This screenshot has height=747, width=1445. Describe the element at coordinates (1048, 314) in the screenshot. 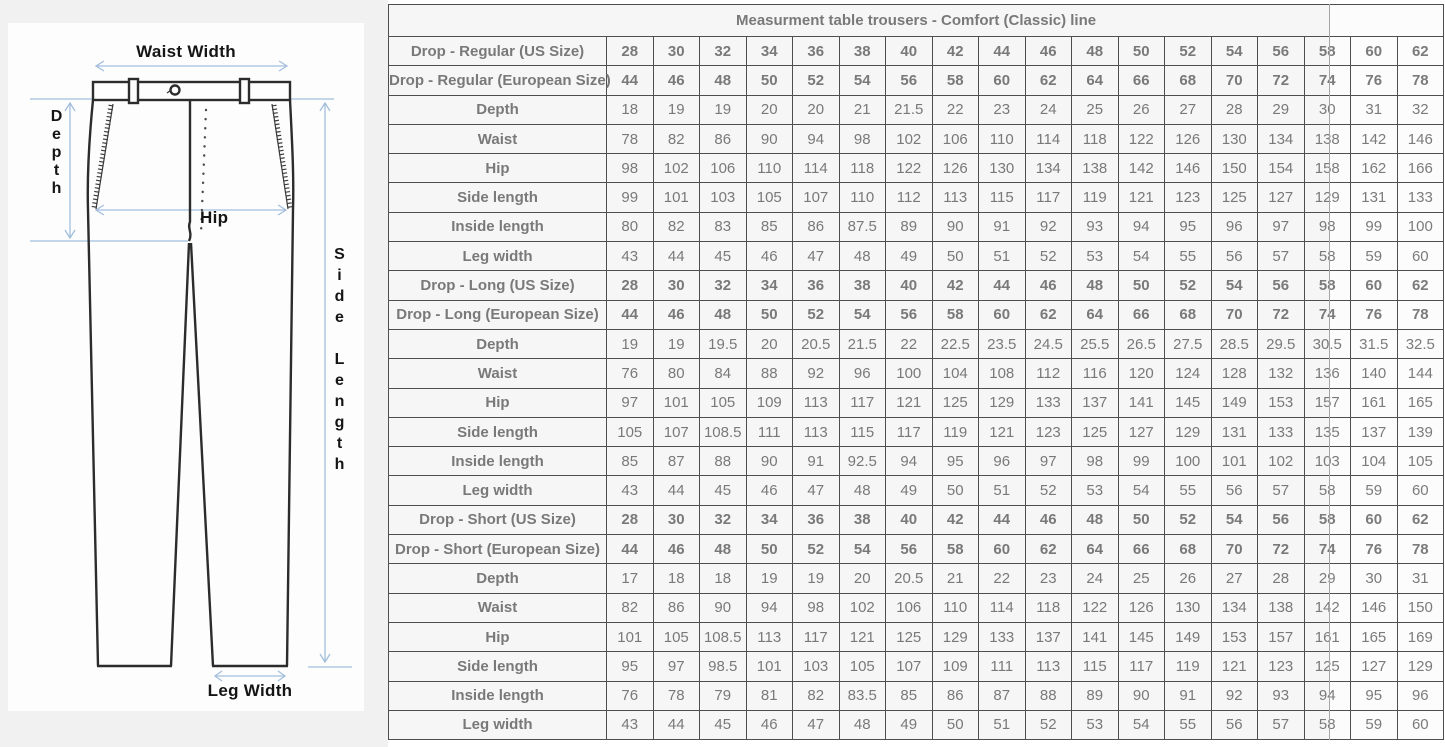

I see `value-cell: 62` at that location.